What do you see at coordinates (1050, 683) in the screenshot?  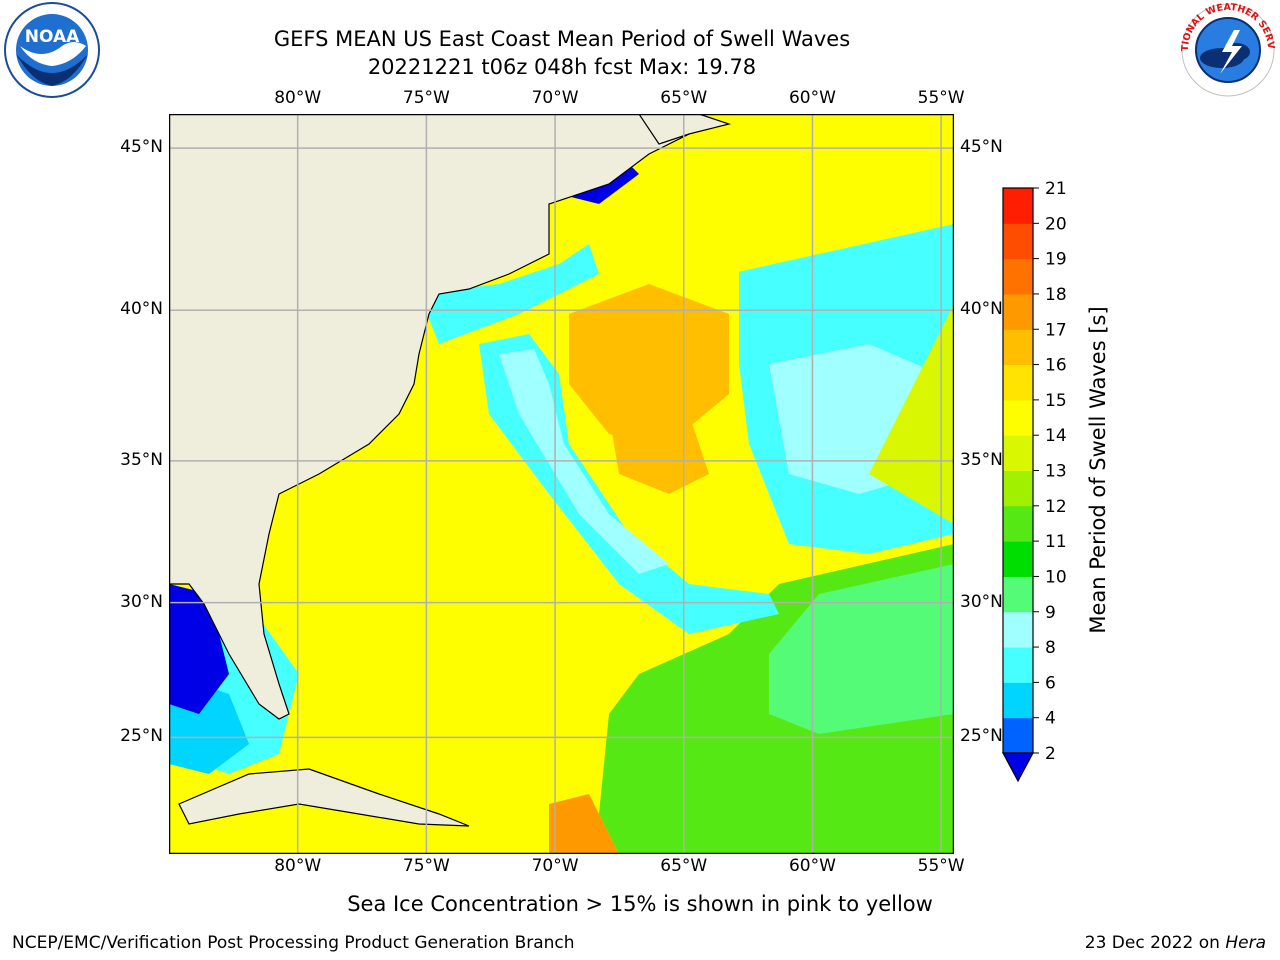 I see `colorbar-tick-label-2: 6` at bounding box center [1050, 683].